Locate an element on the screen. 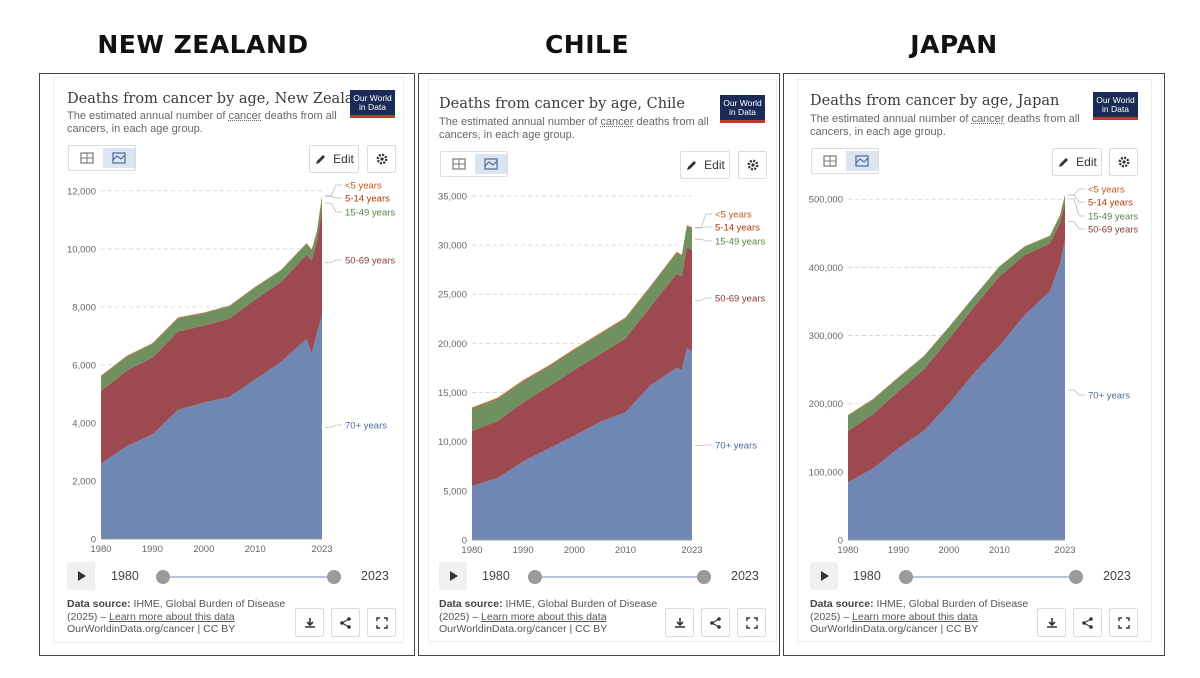  source-text: IHME, Global Burden of Disease (2025) – is located at coordinates (548, 610).